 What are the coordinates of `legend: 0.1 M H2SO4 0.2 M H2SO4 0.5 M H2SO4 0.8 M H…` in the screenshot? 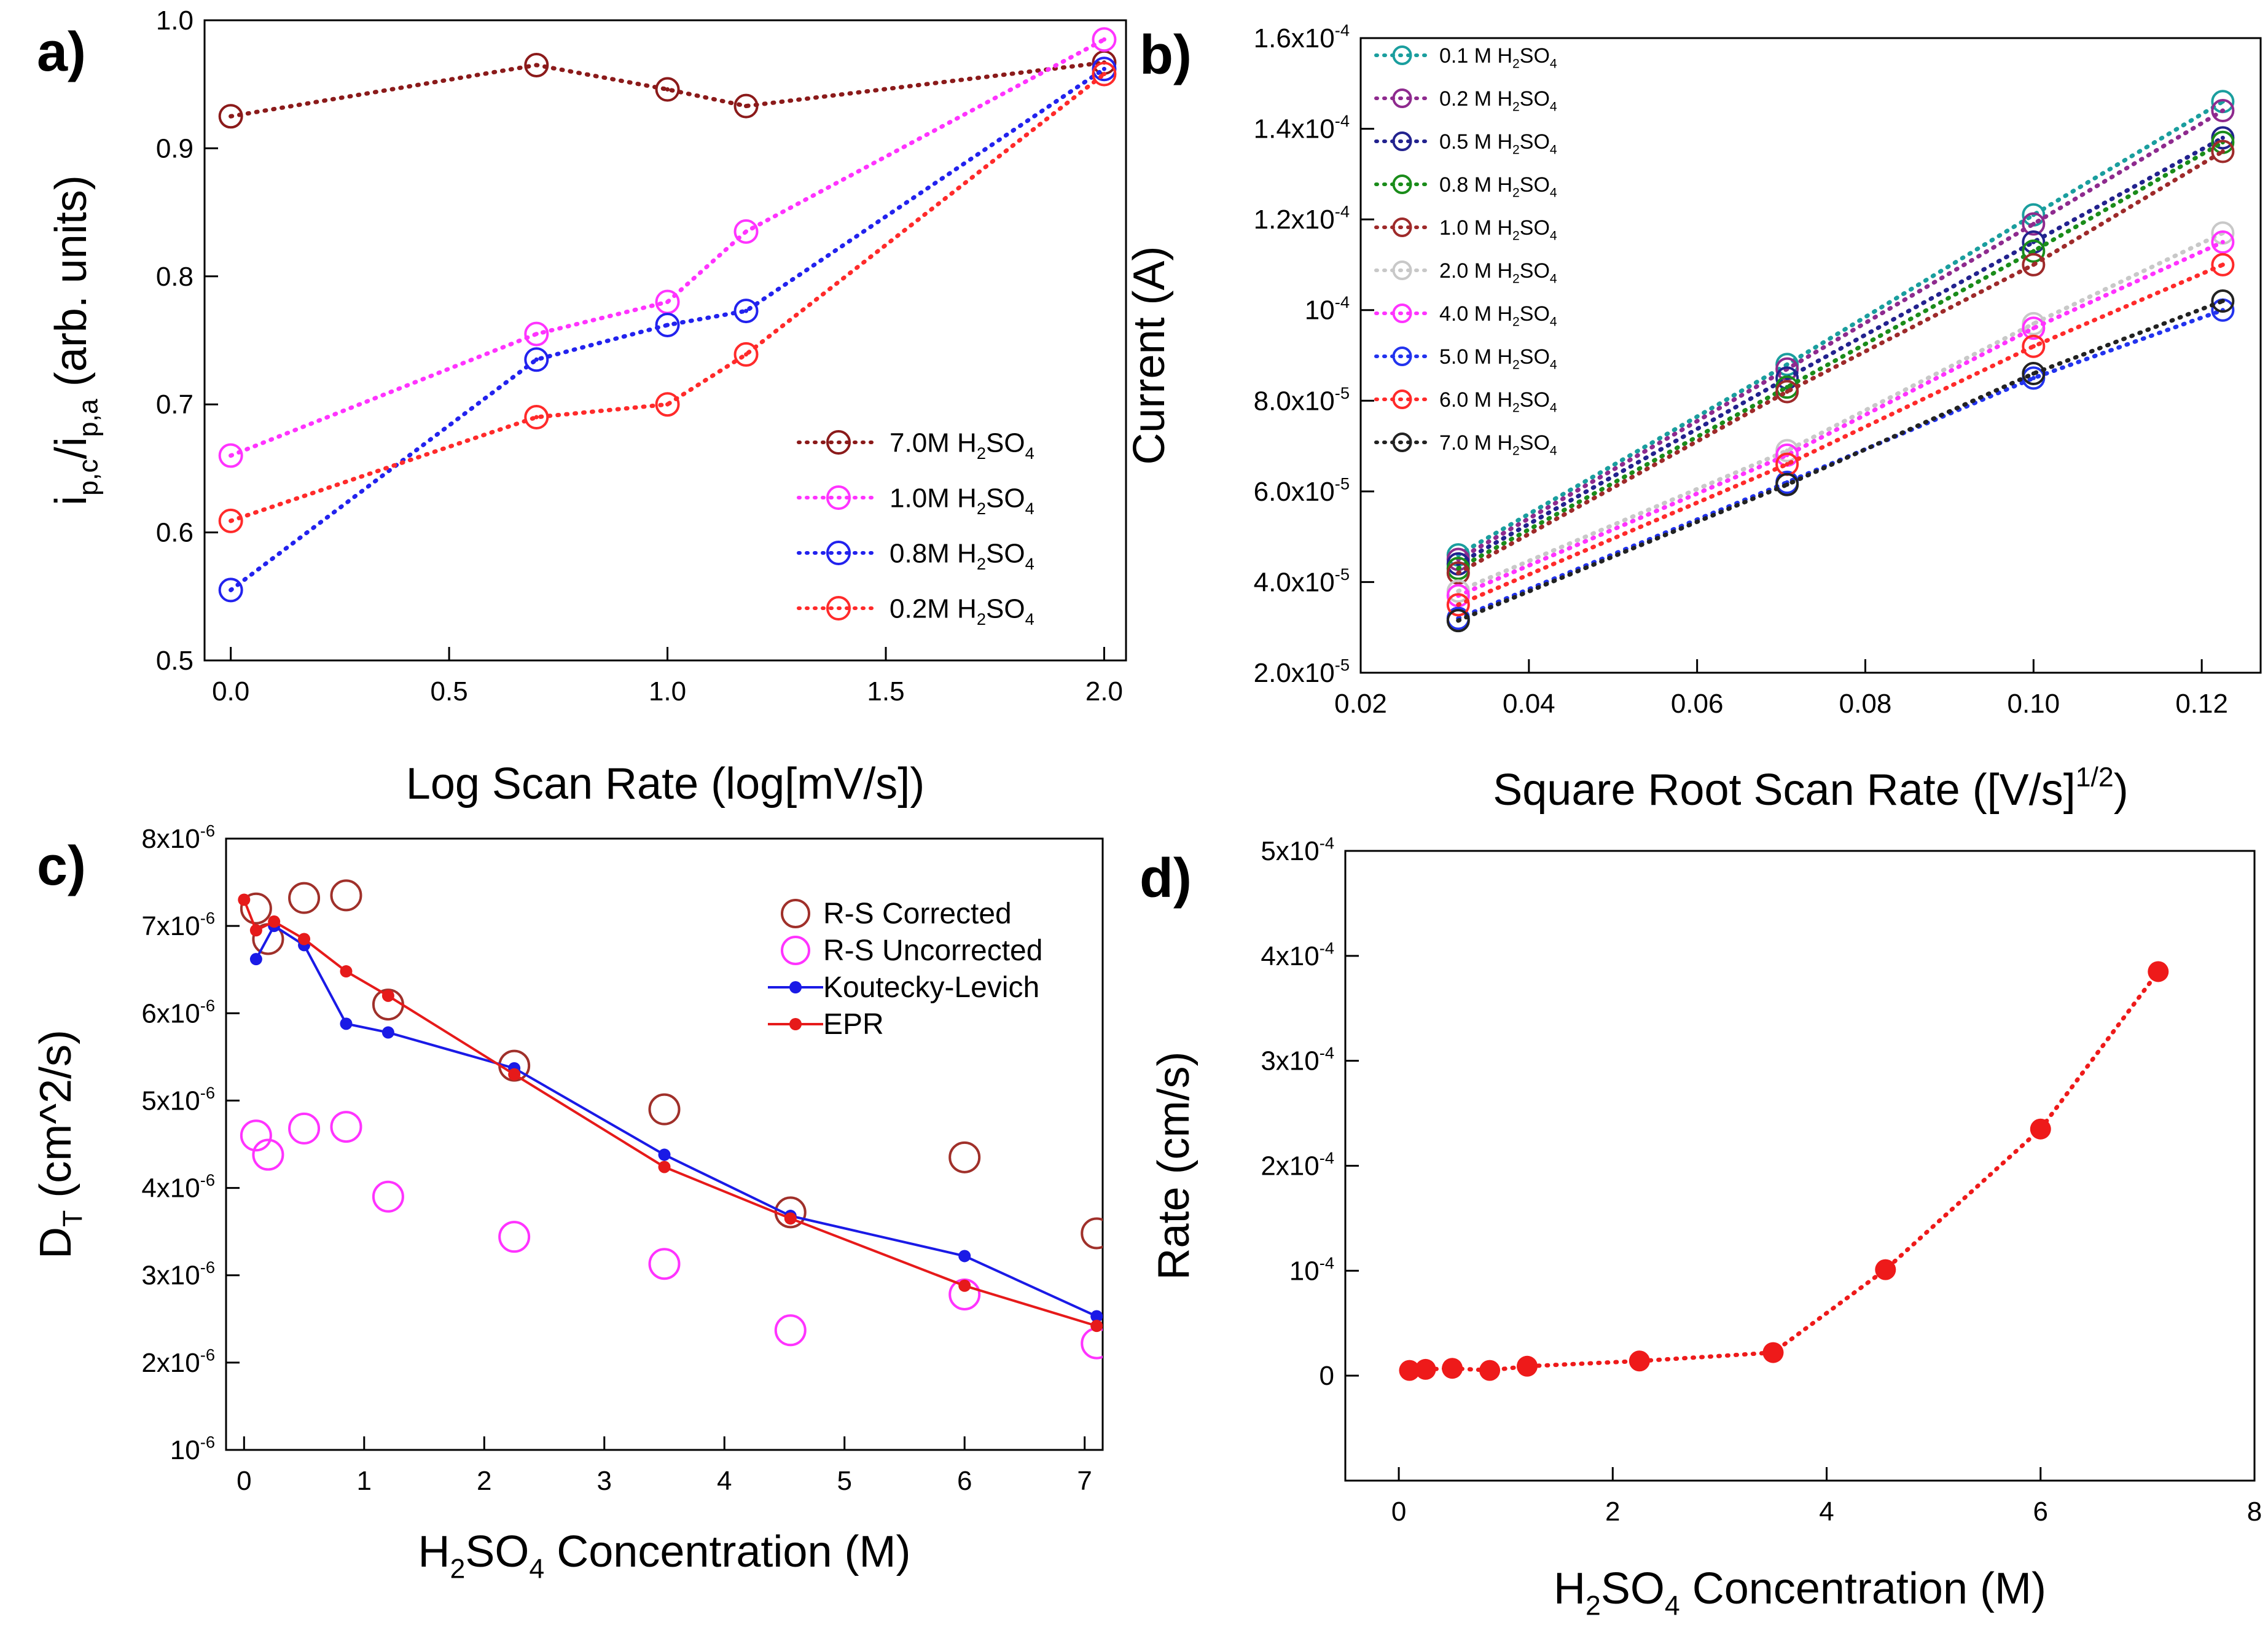 It's located at (1465, 251).